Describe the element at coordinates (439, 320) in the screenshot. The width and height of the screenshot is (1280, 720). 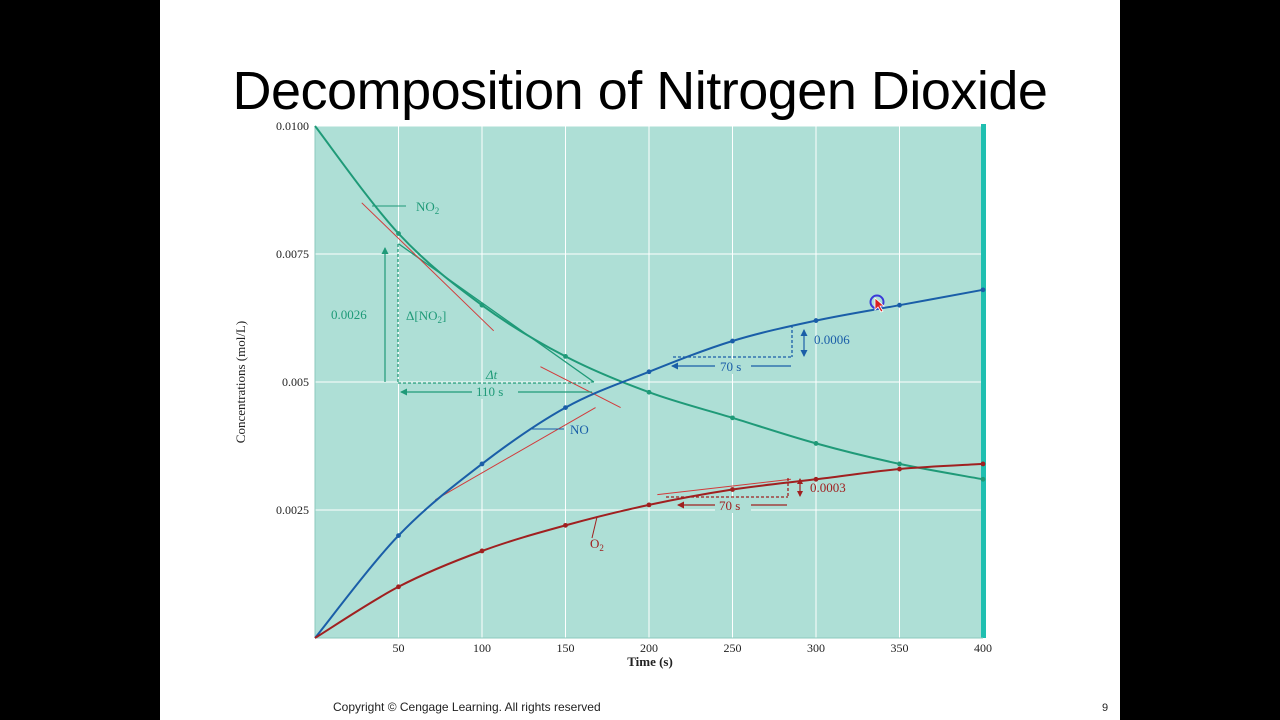
I see `no2-delta-label-sub: 2` at that location.